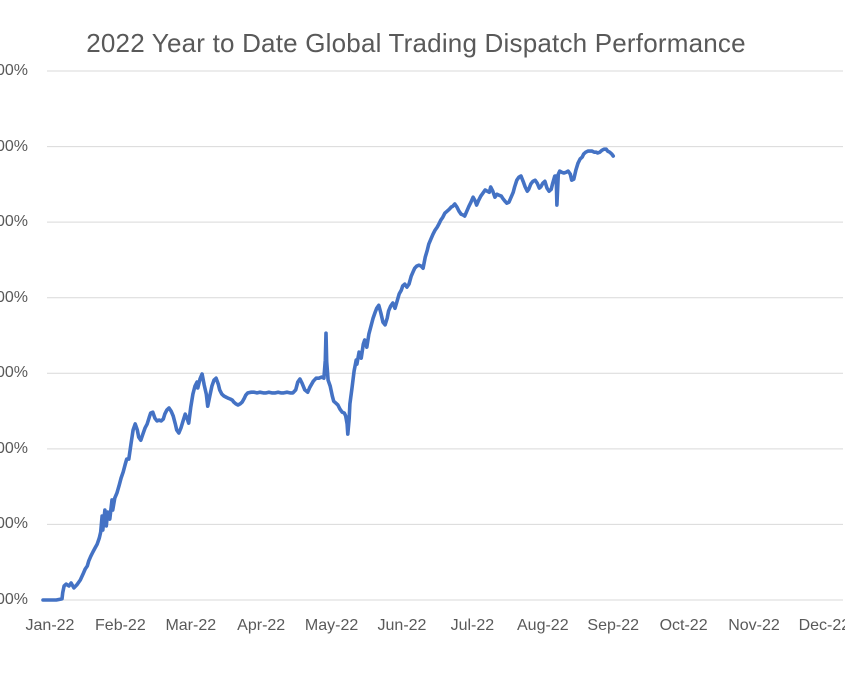 The width and height of the screenshot is (845, 684). What do you see at coordinates (331, 625) in the screenshot?
I see `x-axis-tick-label: May-22` at bounding box center [331, 625].